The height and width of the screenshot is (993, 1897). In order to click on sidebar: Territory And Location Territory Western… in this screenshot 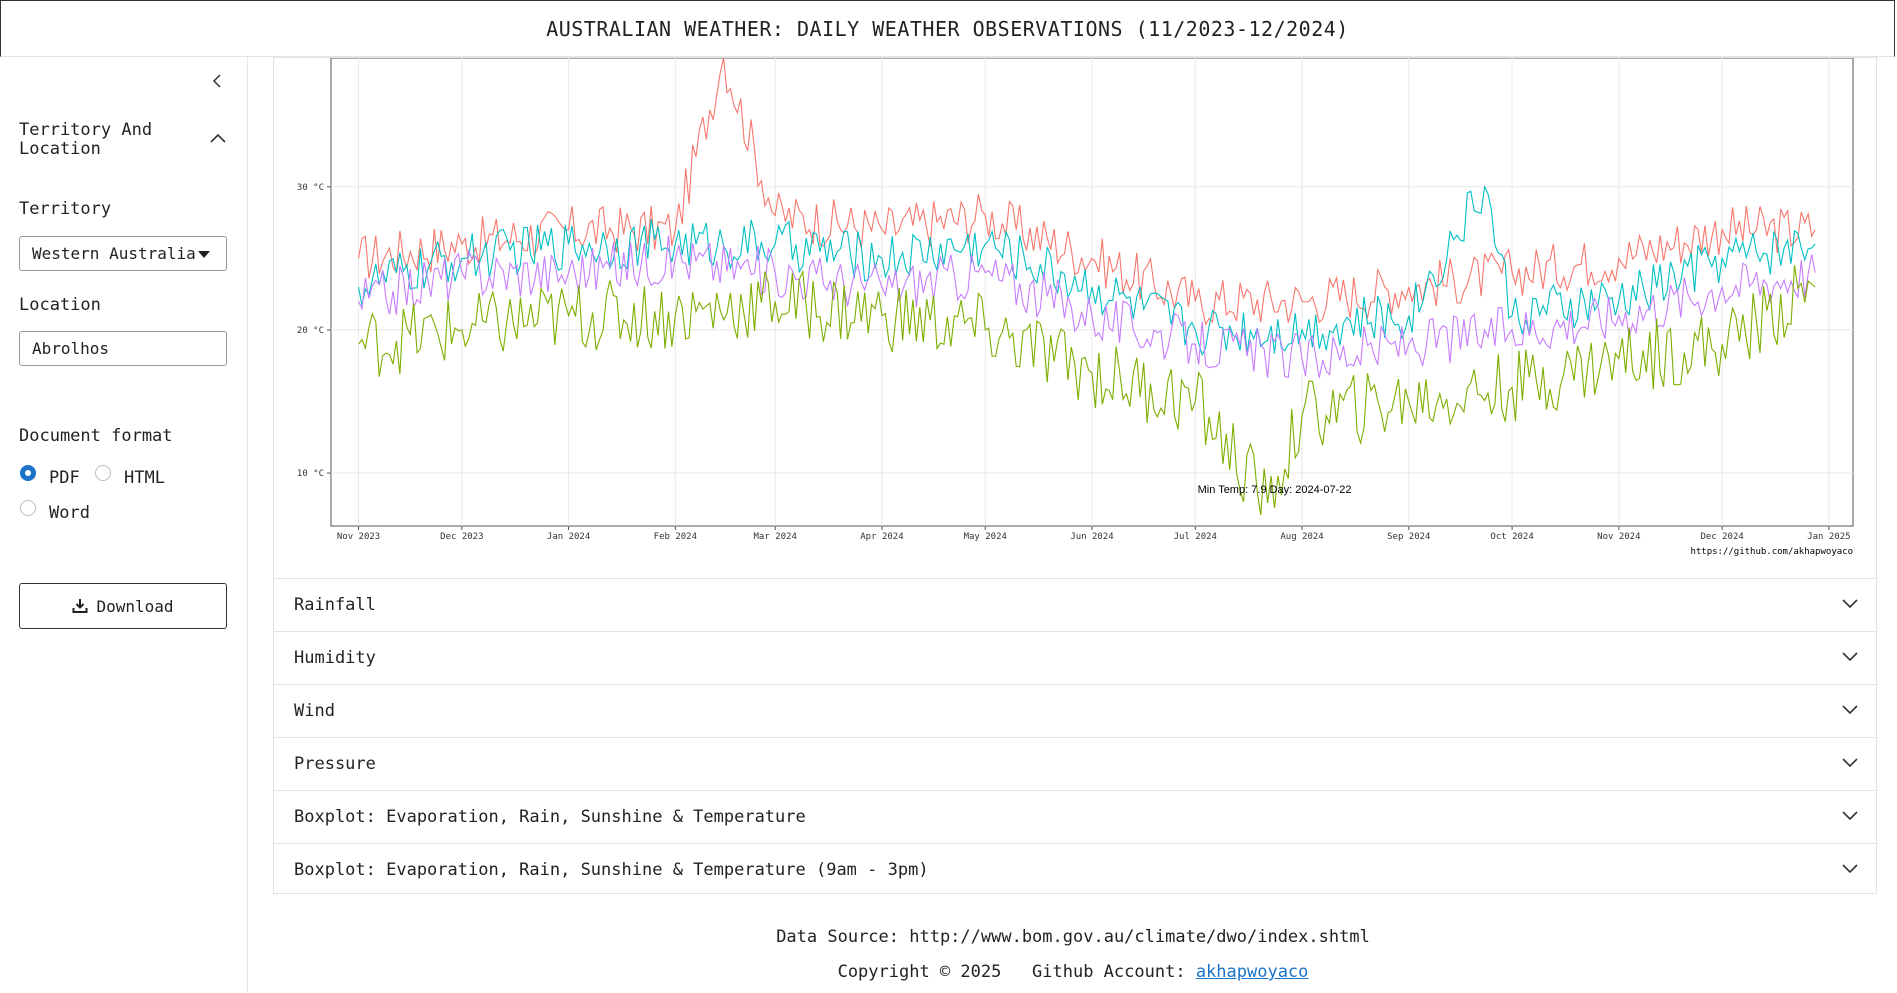, I will do `click(124, 525)`.